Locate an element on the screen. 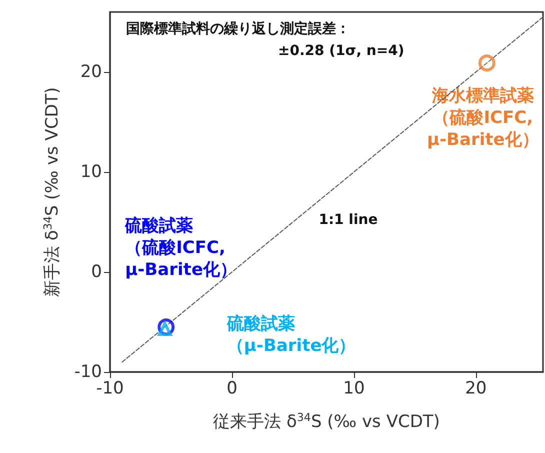 The height and width of the screenshot is (453, 545). text: 硫酸試薬（μ-Barite化） is located at coordinates (291, 335).